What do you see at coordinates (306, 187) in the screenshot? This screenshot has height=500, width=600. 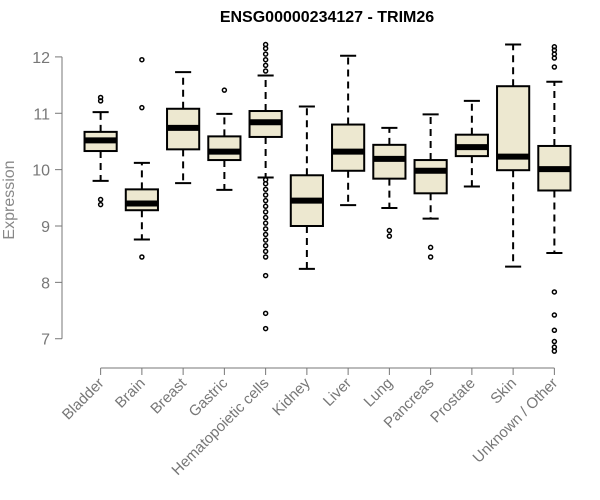 I see `box-kidney` at bounding box center [306, 187].